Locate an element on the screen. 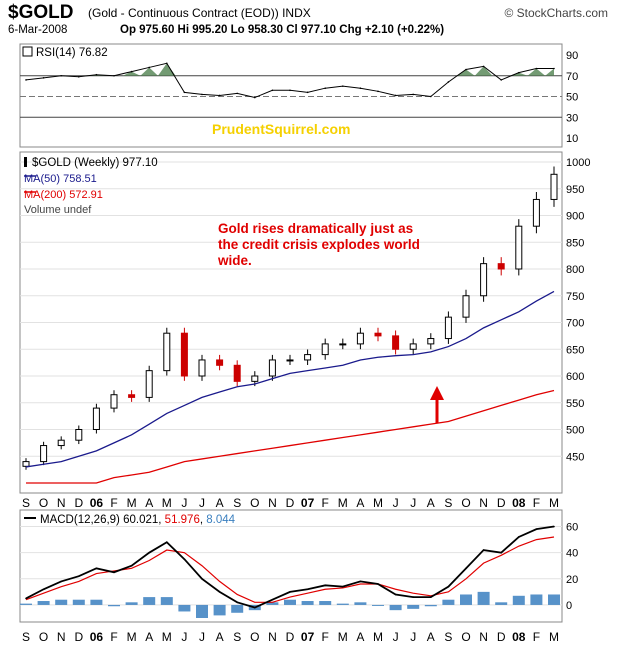  annotation-text: Gold rises dramatically just as is located at coordinates (315, 228).